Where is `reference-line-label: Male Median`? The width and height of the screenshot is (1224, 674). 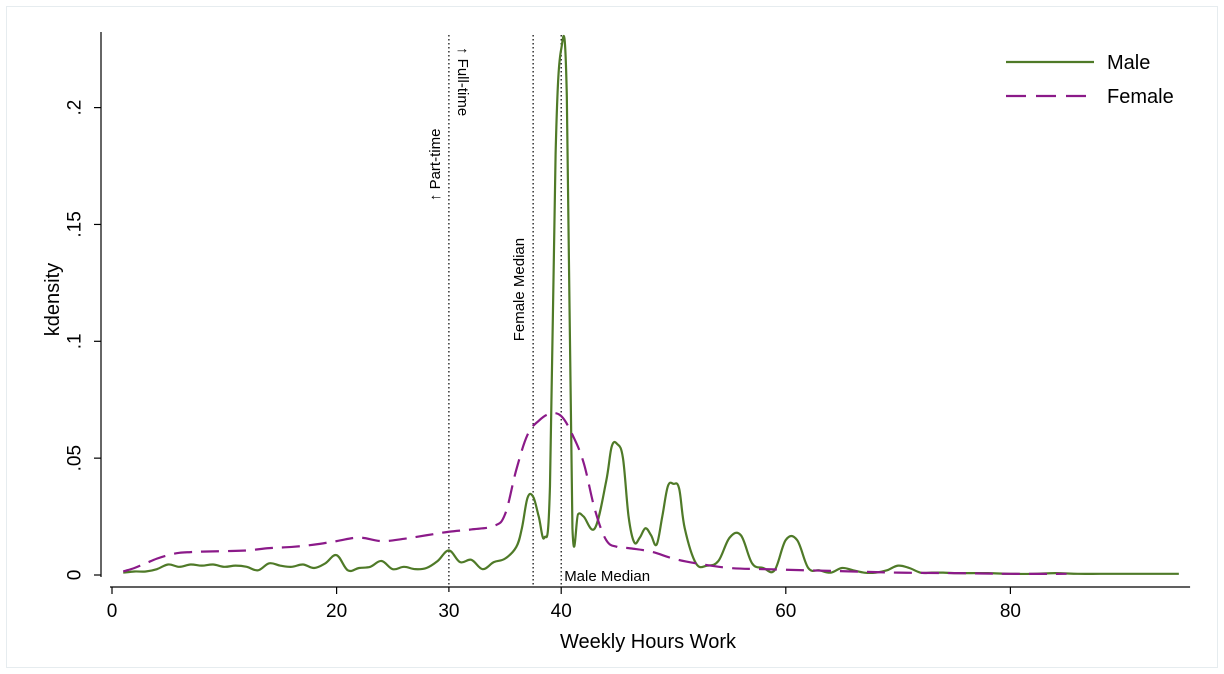
reference-line-label: Male Median is located at coordinates (607, 576).